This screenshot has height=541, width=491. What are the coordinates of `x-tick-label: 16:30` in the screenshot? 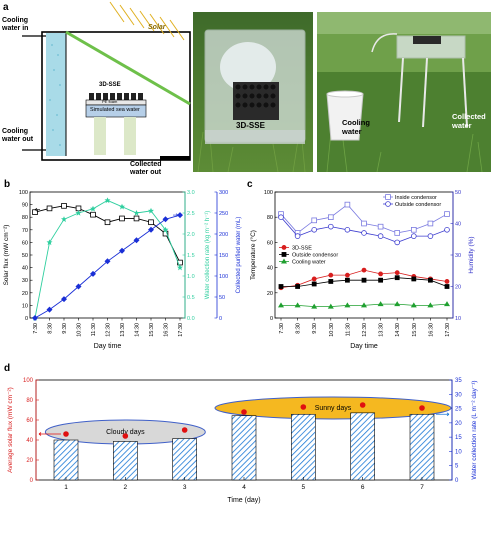 It's located at (167, 330).